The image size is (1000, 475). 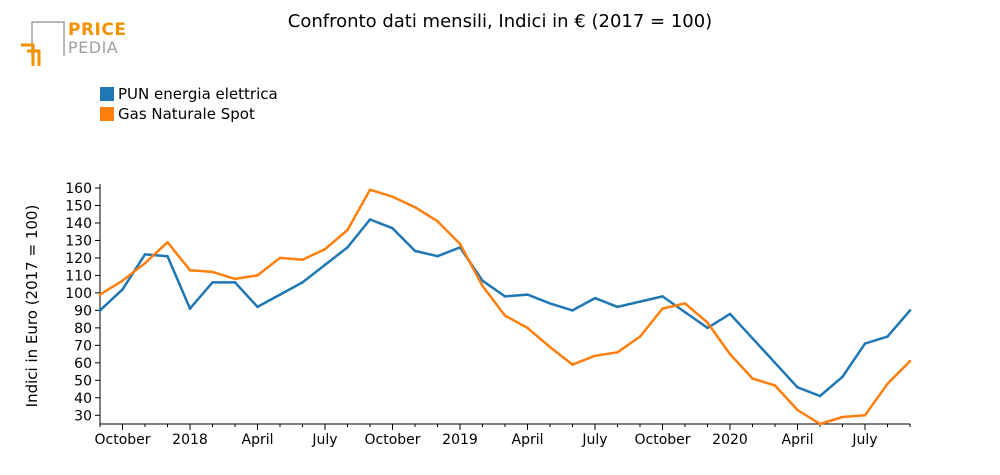 What do you see at coordinates (43, 43) in the screenshot?
I see `logo-mark-icon` at bounding box center [43, 43].